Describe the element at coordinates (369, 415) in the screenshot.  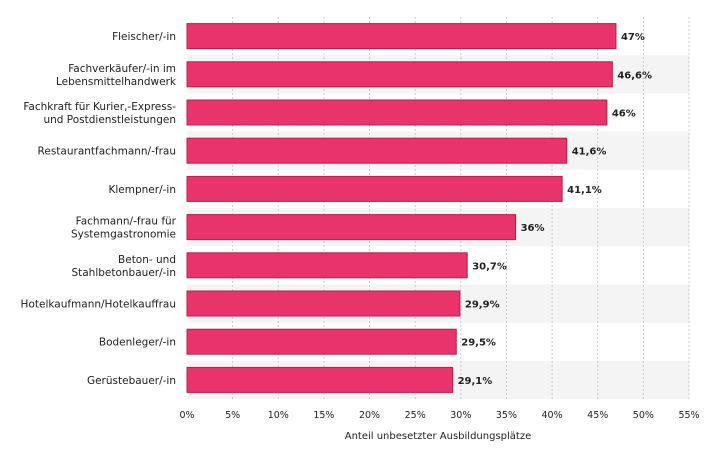
I see `x-tick-label: 20%` at that location.